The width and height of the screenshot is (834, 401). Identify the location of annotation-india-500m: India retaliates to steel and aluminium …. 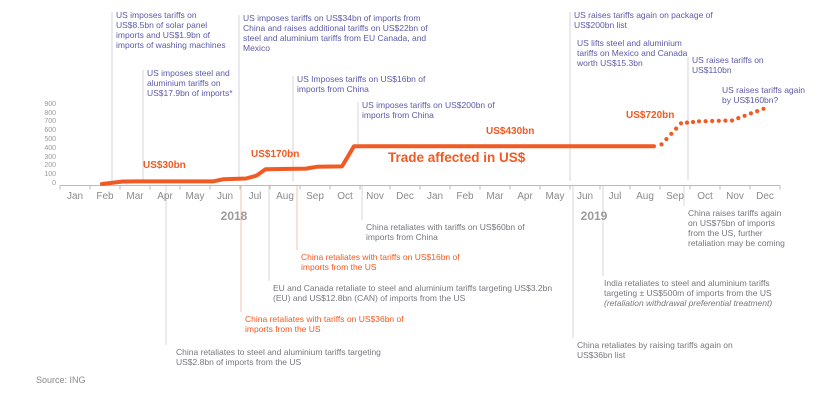
(695, 293).